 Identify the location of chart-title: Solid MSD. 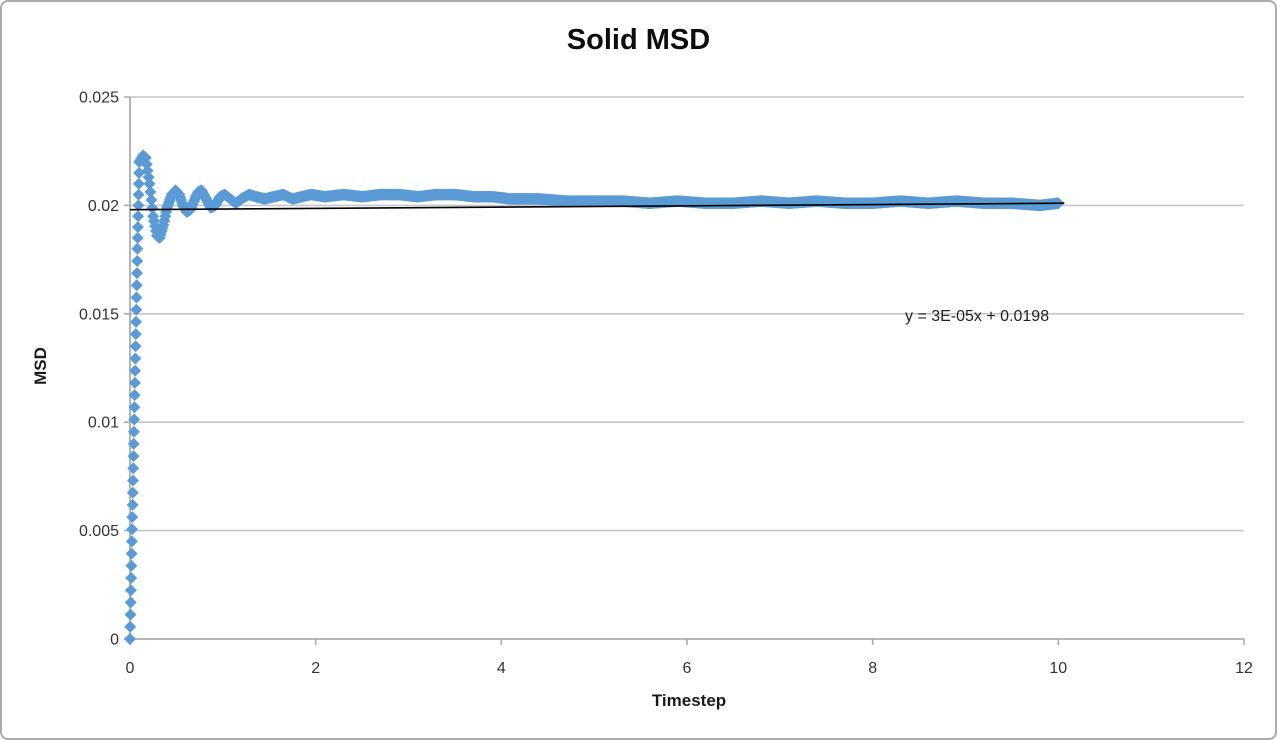
(638, 40).